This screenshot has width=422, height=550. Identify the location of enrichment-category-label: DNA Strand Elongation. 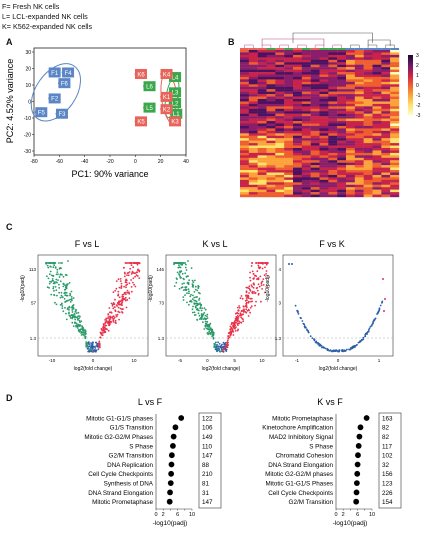
(120, 493).